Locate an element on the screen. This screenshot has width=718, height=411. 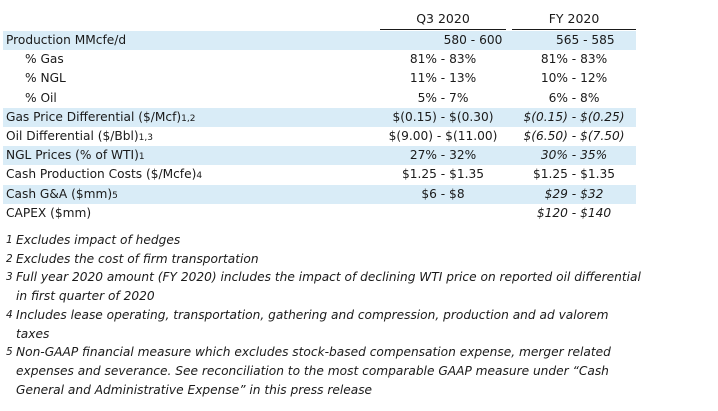
footnote-number: 2 is located at coordinates (9, 258).